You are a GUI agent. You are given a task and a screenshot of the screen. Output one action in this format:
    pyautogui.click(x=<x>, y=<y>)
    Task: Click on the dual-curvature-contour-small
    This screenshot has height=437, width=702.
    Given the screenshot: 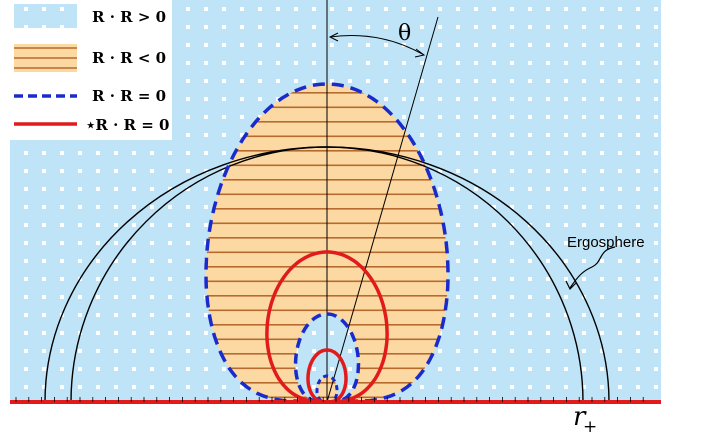 What is the action you would take?
    pyautogui.click(x=327, y=376)
    